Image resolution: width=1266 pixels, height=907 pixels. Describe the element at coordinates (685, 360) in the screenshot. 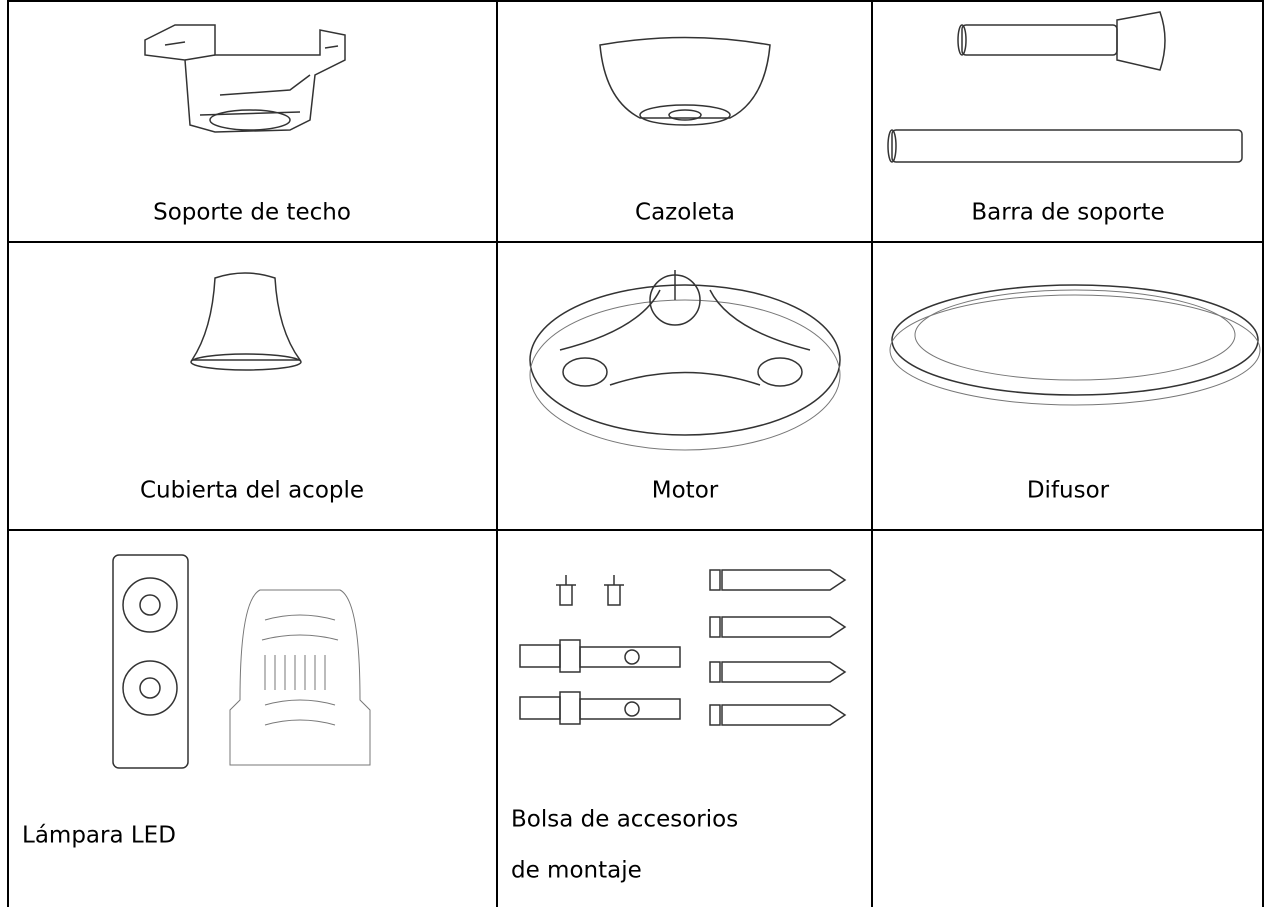

I see `motor-drawing` at that location.